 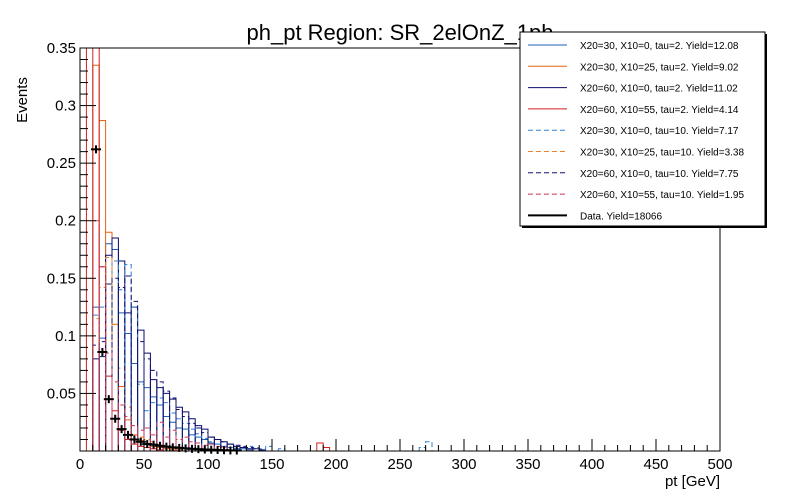 What do you see at coordinates (719, 464) in the screenshot?
I see `x-tick-label: 500` at bounding box center [719, 464].